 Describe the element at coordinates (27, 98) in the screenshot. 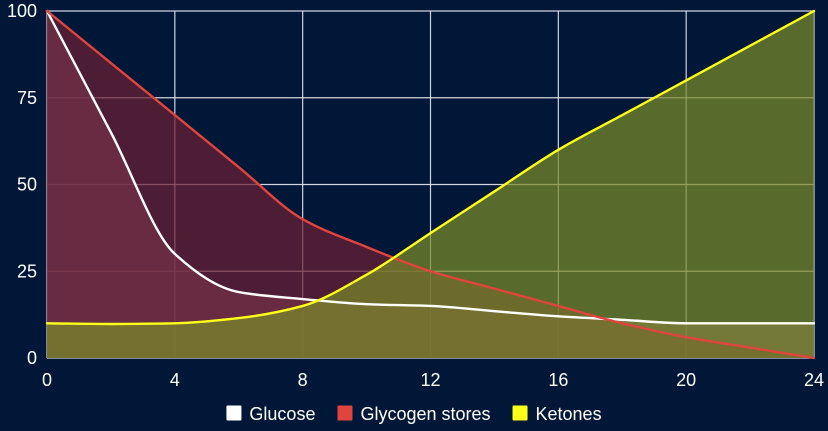

I see `y-tick-label: 75` at that location.